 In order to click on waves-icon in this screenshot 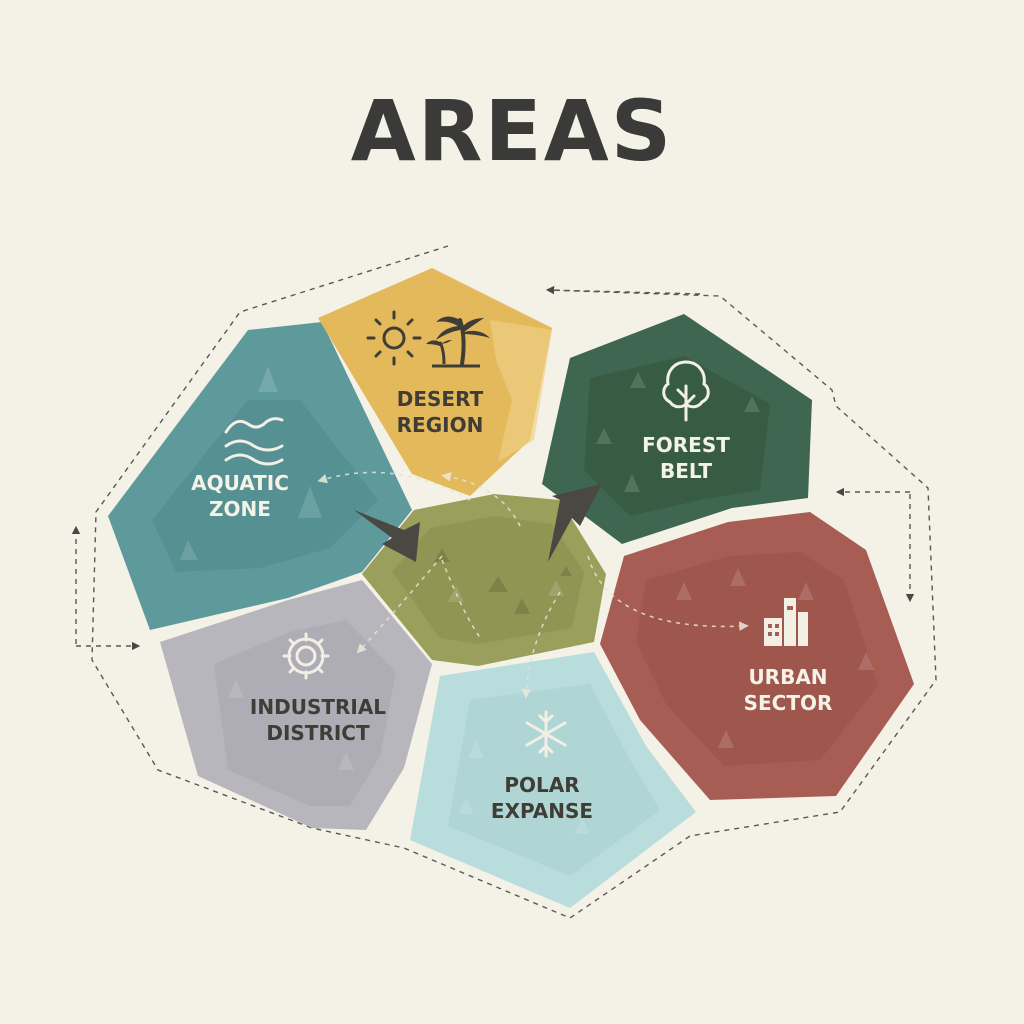, I will do `click(254, 441)`.